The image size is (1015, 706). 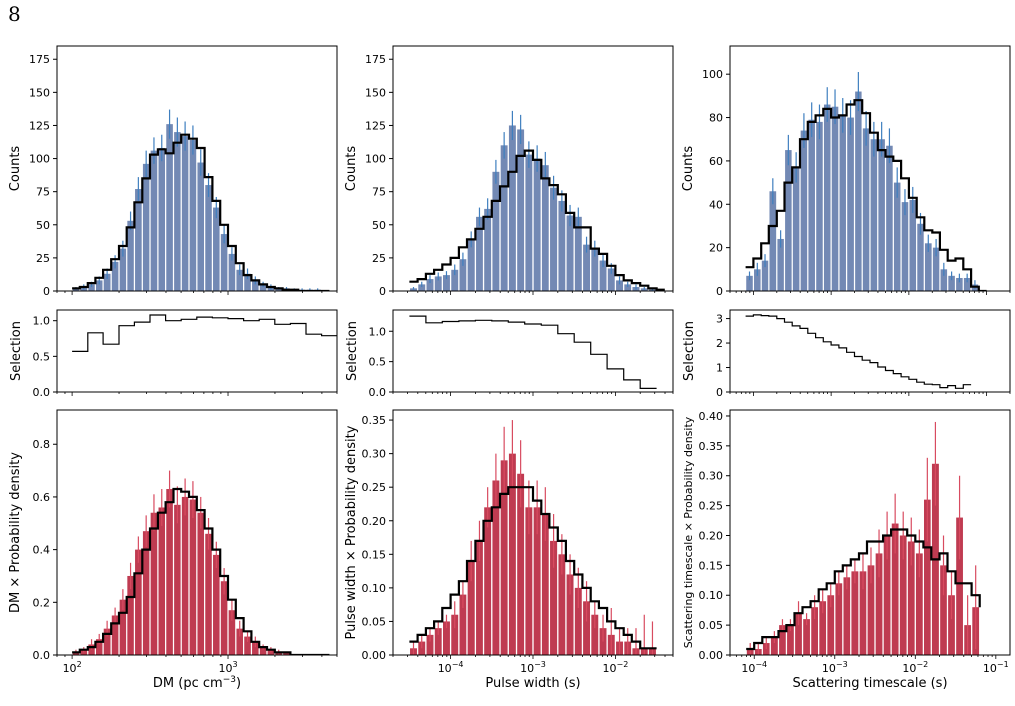 I want to click on panel-width-selection: 0.0 0.5 1.0 Selection, so click(x=509, y=354).